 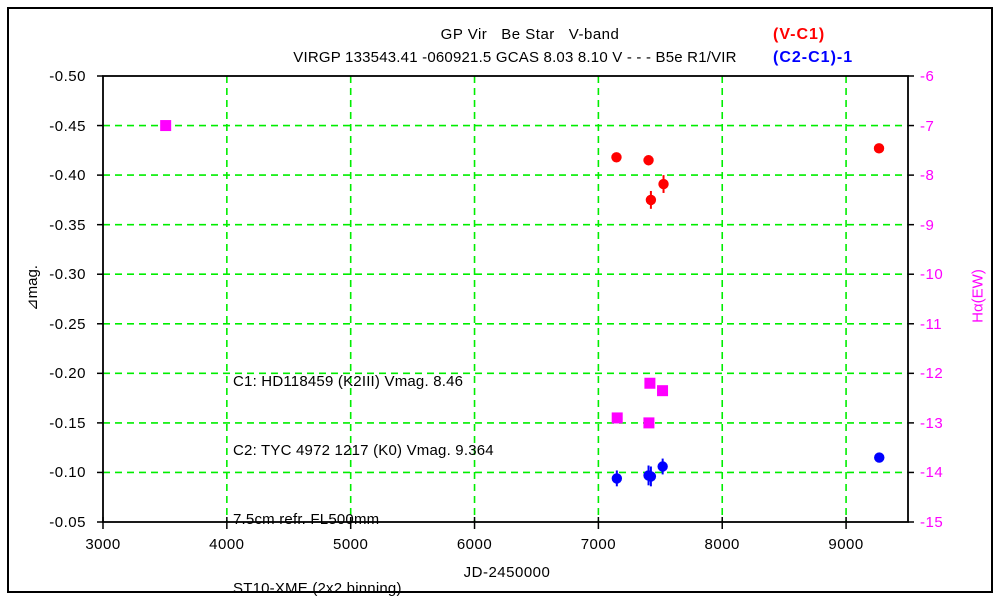 I want to click on x-tick-label: 8000, so click(x=722, y=544).